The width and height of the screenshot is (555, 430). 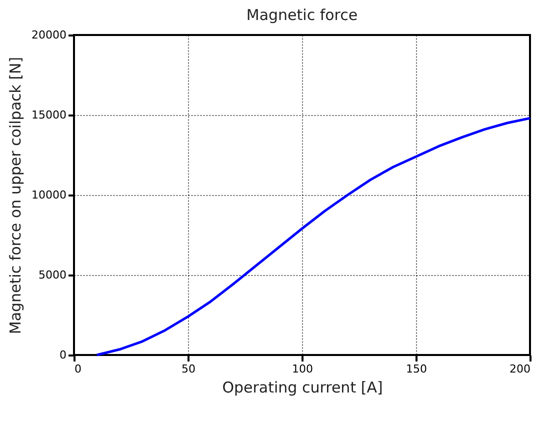 What do you see at coordinates (63, 355) in the screenshot?
I see `y-tick-label: 0` at bounding box center [63, 355].